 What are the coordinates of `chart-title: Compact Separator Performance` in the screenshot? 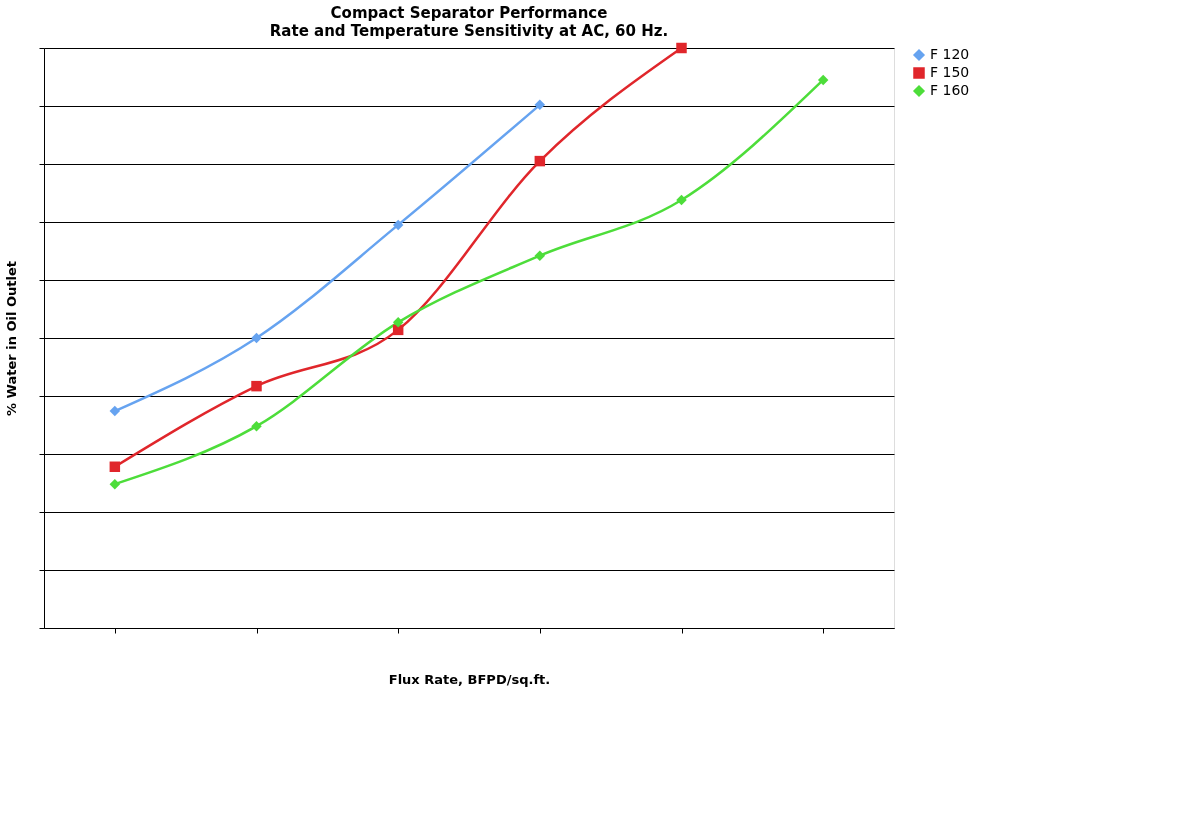 It's located at (469, 12).